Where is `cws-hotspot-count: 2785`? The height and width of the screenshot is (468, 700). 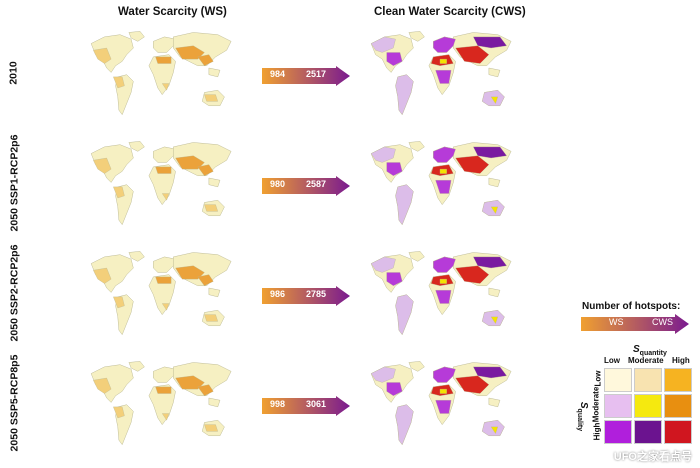 cws-hotspot-count: 2785 is located at coordinates (316, 294).